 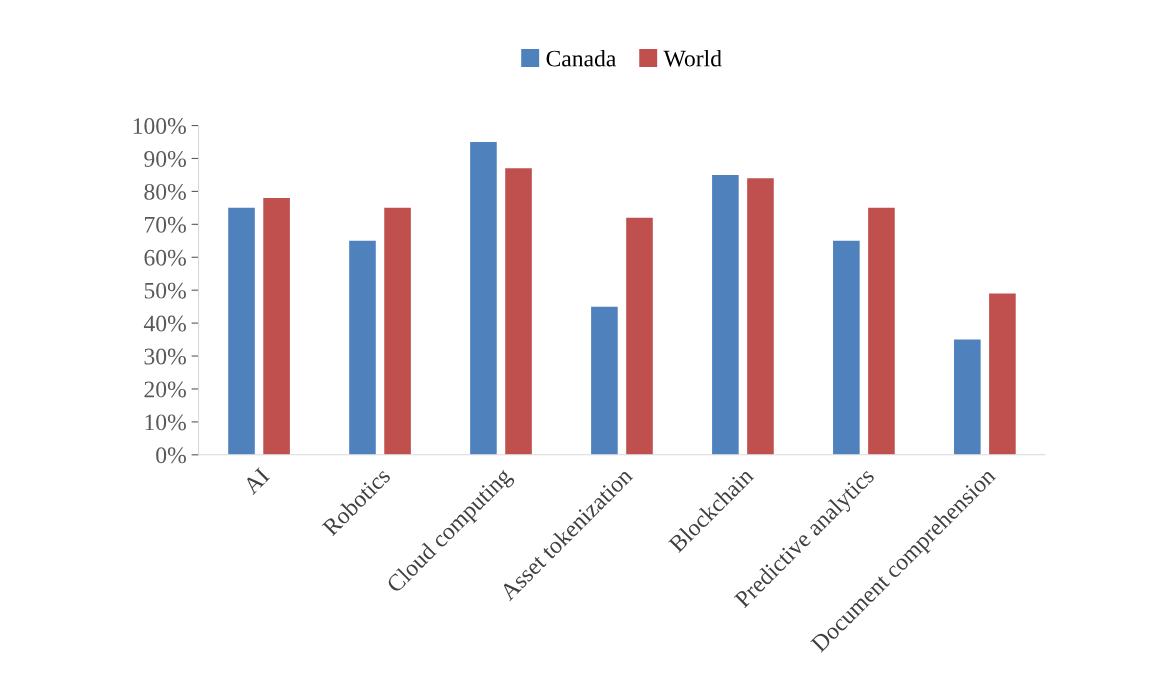 I want to click on y-tick-label: 90%, so click(x=165, y=158).